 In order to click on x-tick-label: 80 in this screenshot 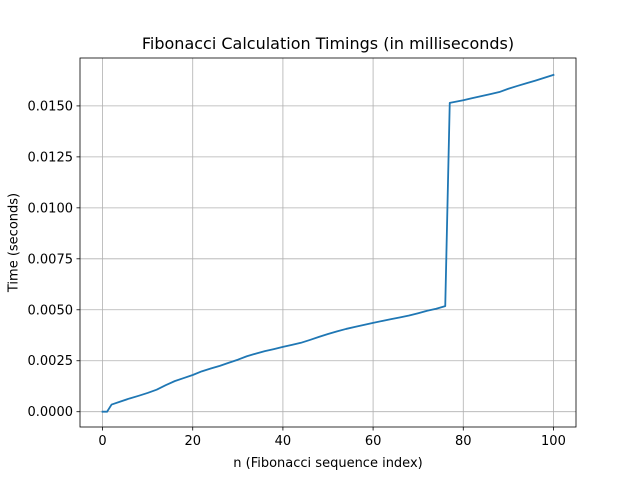, I will do `click(463, 441)`.